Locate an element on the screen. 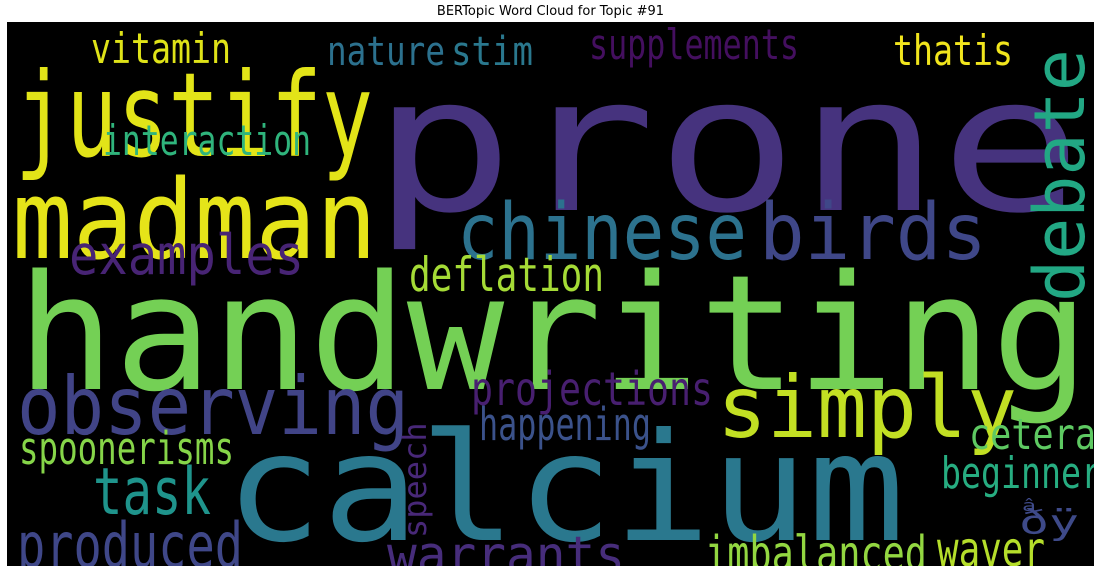 This screenshot has height=574, width=1101. word-vitamin: vitamin is located at coordinates (161, 48).